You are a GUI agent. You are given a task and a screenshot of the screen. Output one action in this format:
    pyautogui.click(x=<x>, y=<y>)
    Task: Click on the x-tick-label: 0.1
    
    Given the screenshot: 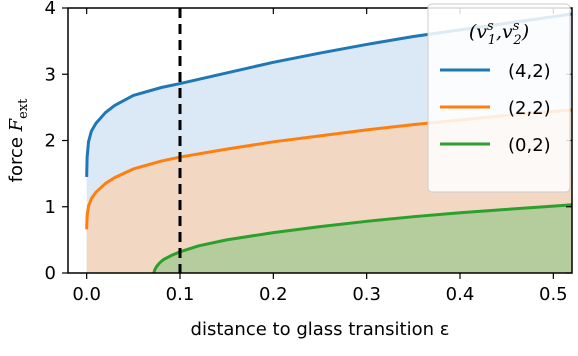 What is the action you would take?
    pyautogui.click(x=180, y=294)
    